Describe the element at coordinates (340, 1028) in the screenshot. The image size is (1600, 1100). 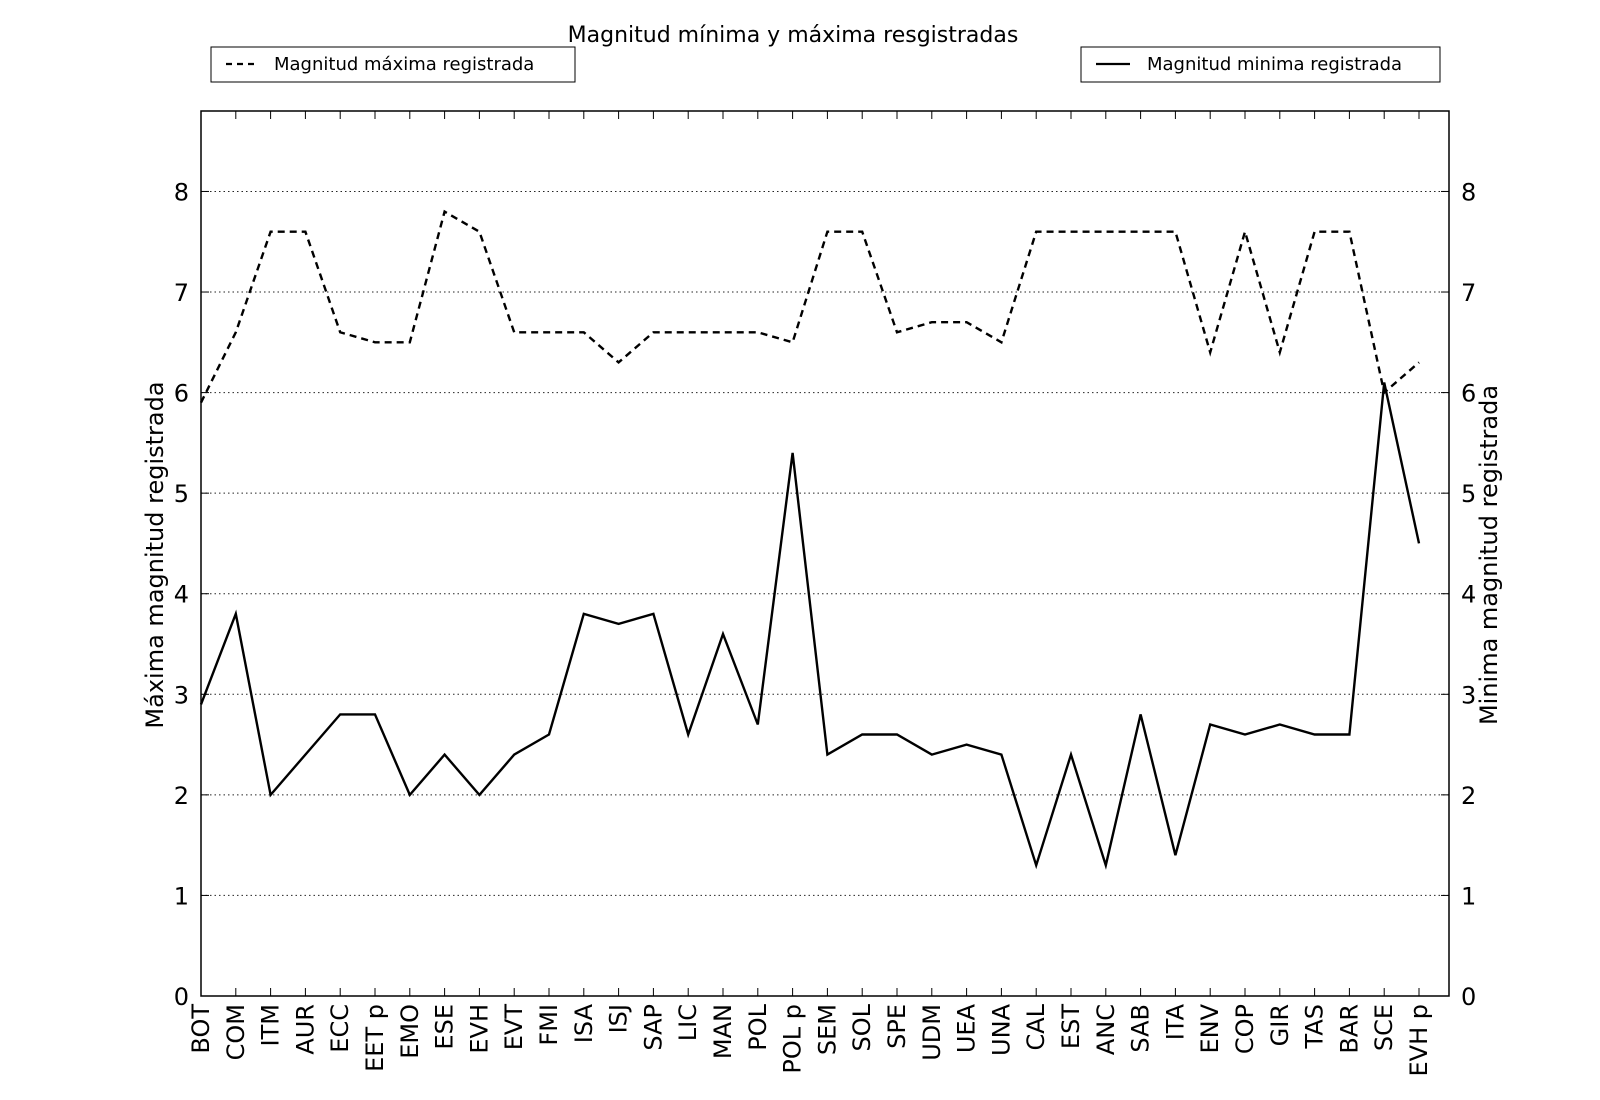
I see `x-tick-label: ECC` at that location.